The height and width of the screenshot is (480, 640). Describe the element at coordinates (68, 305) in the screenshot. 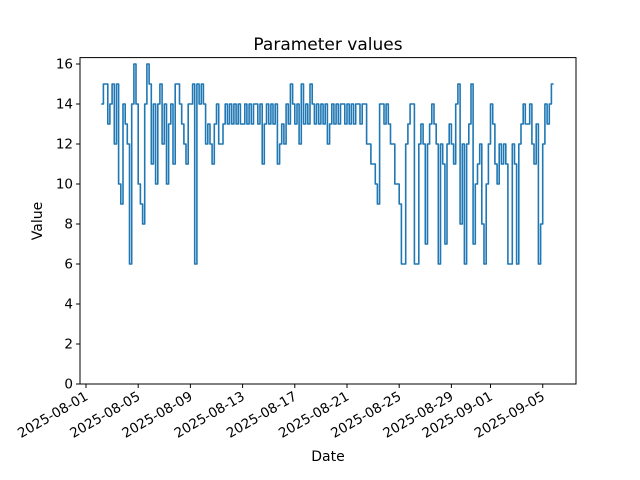

I see `y-tick-label: 4` at that location.